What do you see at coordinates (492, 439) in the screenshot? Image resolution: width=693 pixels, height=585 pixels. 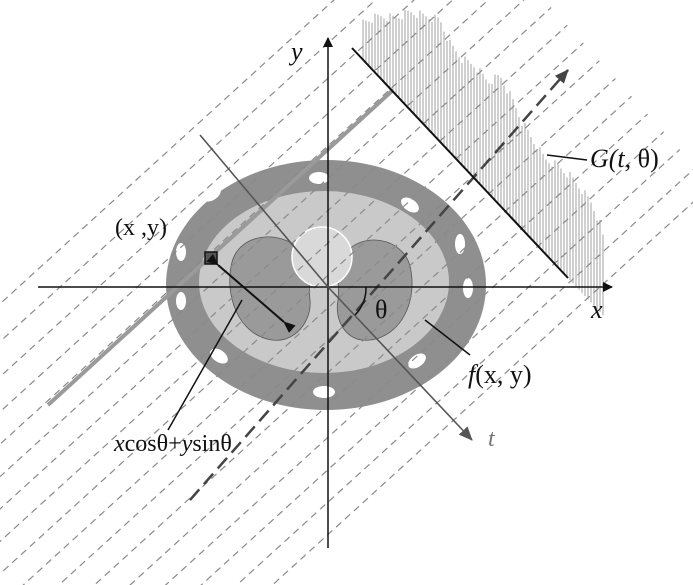 I see `t-axis-label: t` at bounding box center [492, 439].